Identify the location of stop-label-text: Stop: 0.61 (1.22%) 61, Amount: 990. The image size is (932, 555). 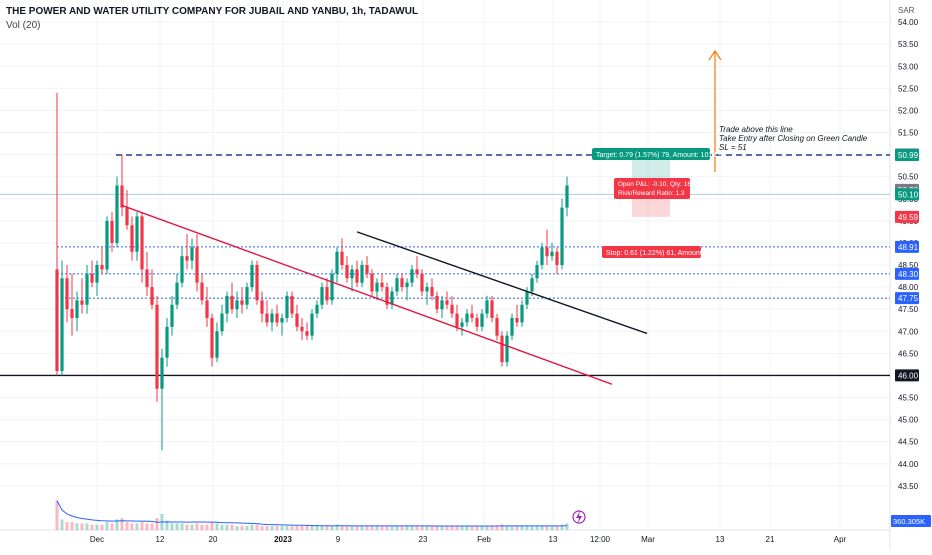
(661, 253).